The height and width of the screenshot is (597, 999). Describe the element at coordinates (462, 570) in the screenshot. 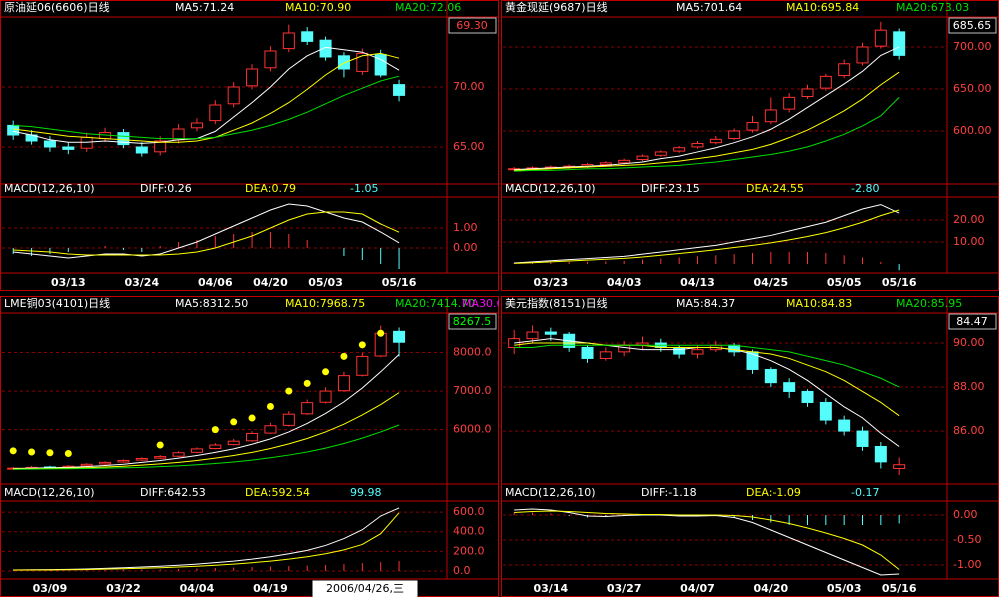

I see `y-tick-label: 0.0` at that location.